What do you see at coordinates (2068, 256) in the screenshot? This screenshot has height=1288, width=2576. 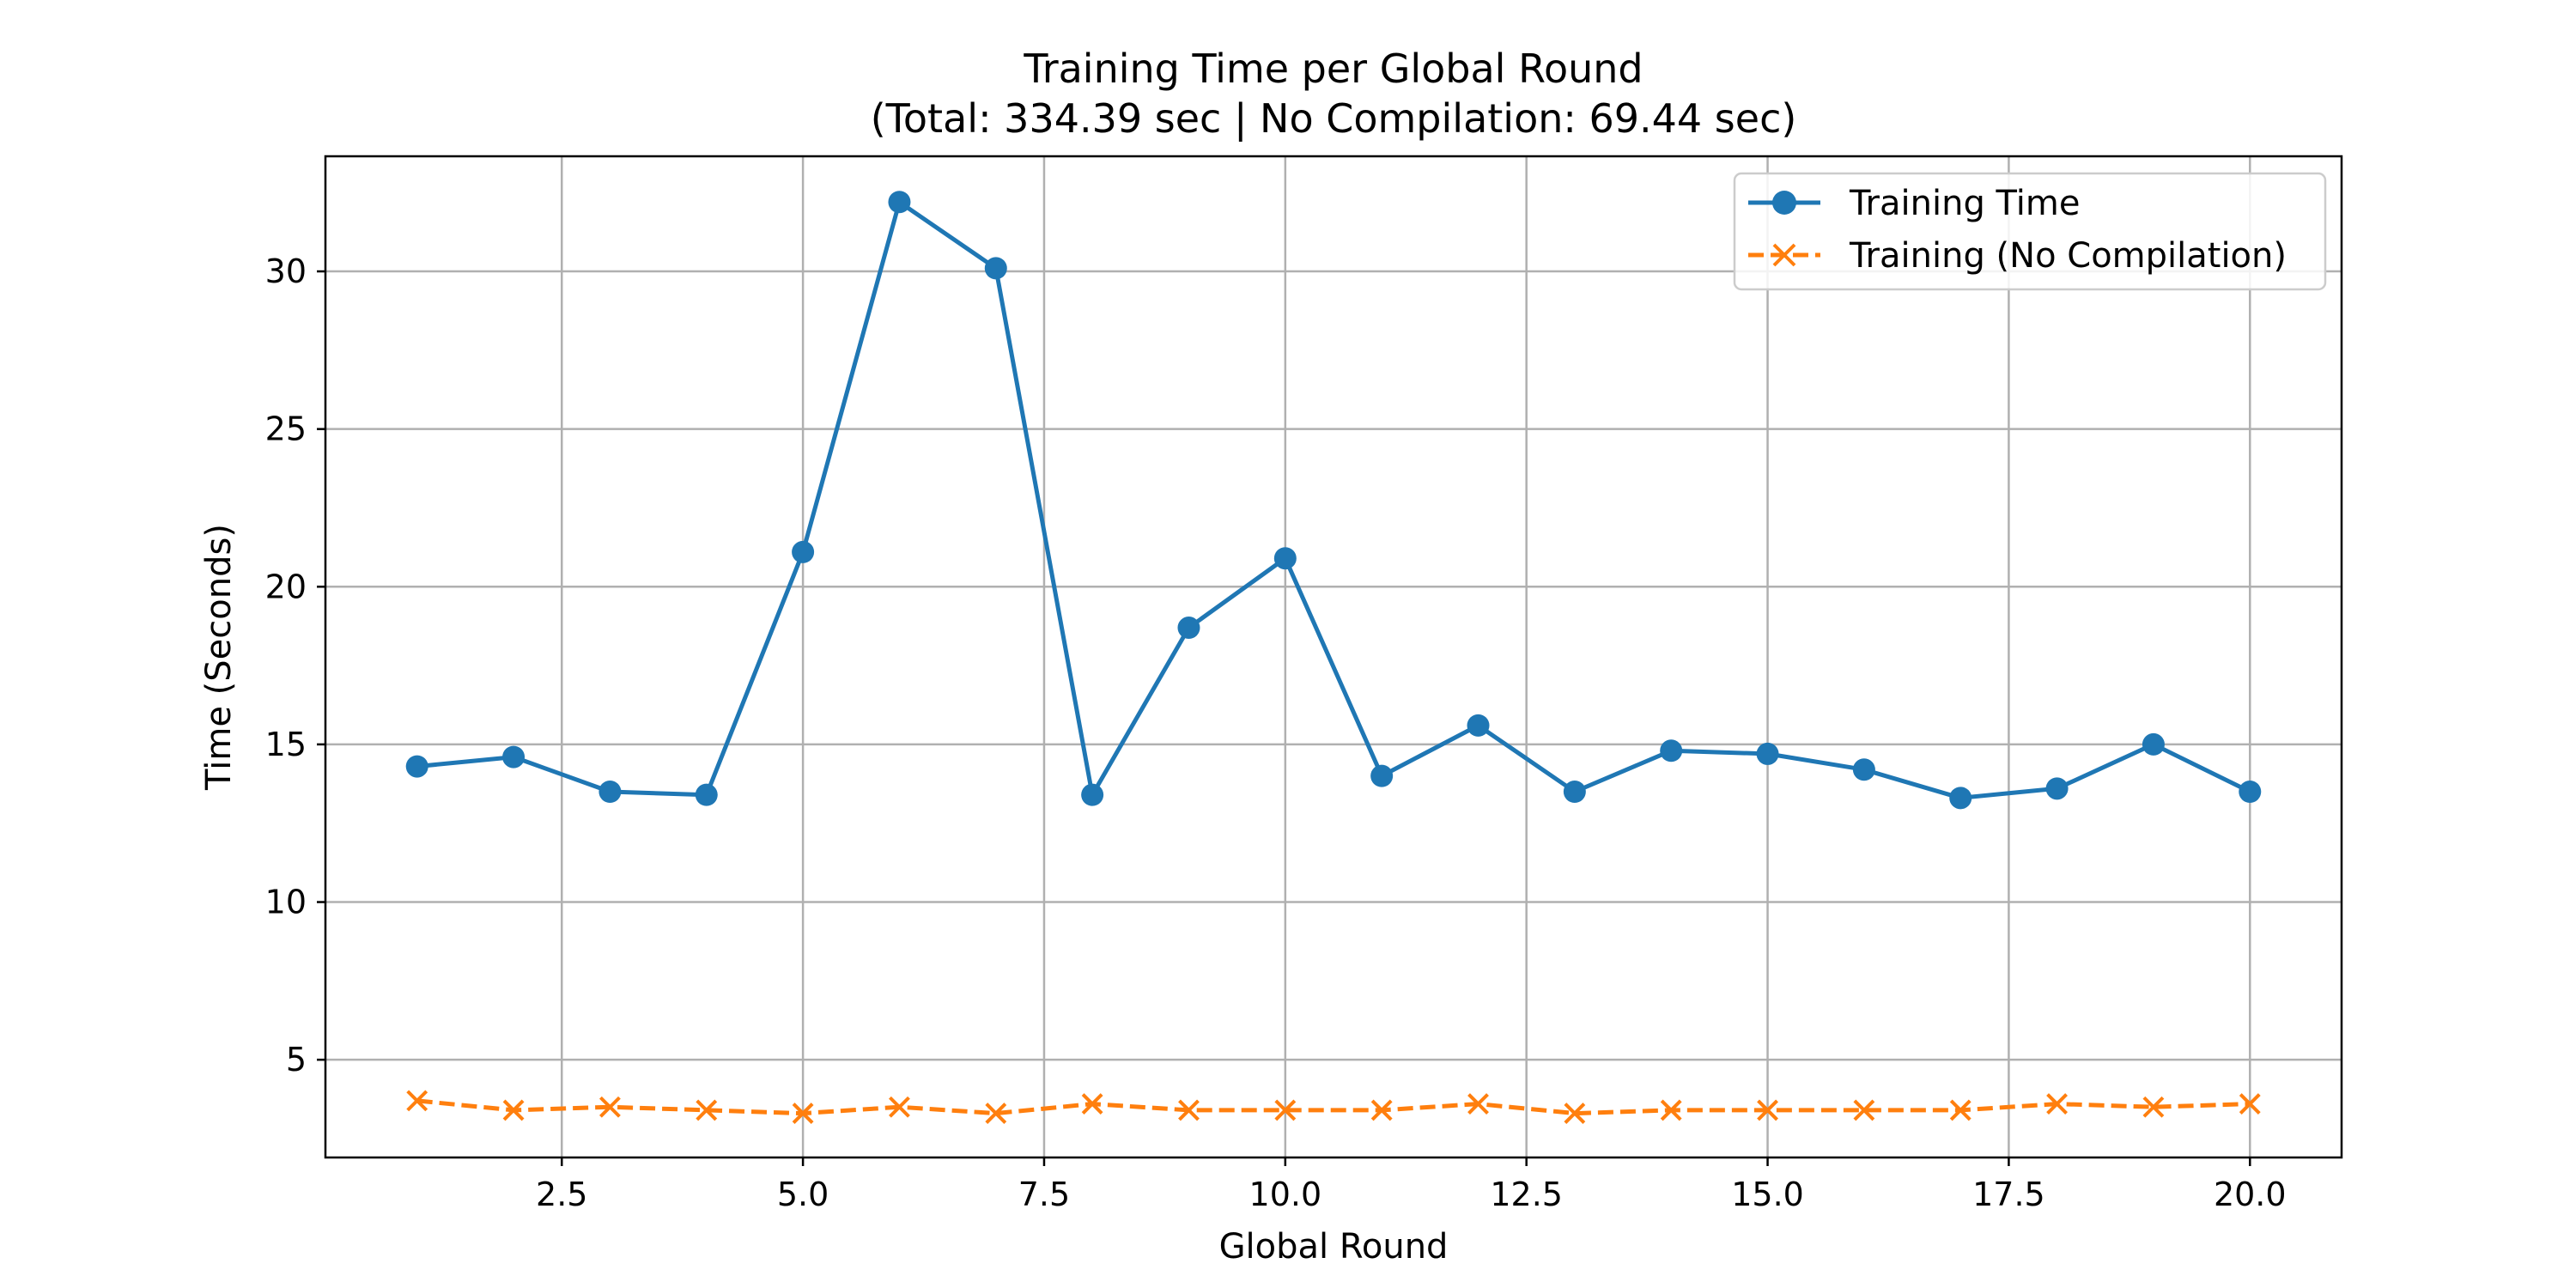 I see `legend-label-training-no-compilation: Training (No Compilation)` at bounding box center [2068, 256].